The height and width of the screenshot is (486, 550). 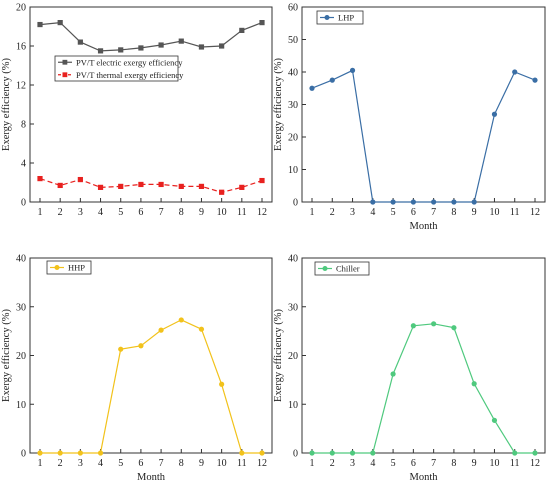 I want to click on legend-label: PV/T thermal exergy efficiency, so click(x=130, y=75).